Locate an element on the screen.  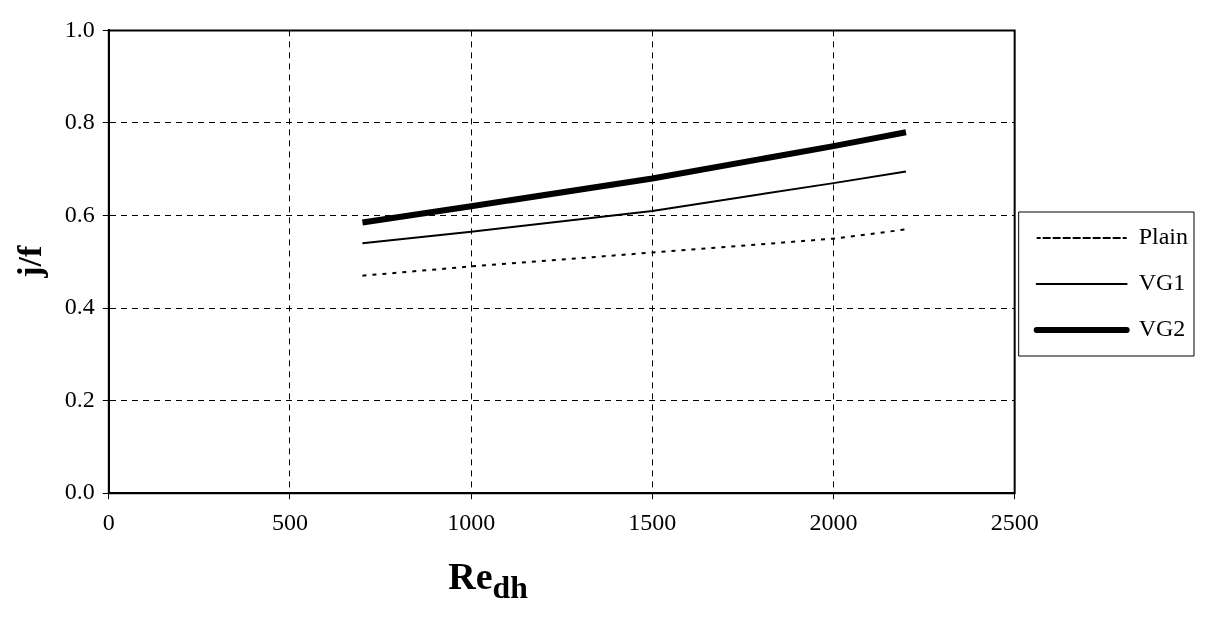
y-tick-label: 1.0 is located at coordinates (79, 28).